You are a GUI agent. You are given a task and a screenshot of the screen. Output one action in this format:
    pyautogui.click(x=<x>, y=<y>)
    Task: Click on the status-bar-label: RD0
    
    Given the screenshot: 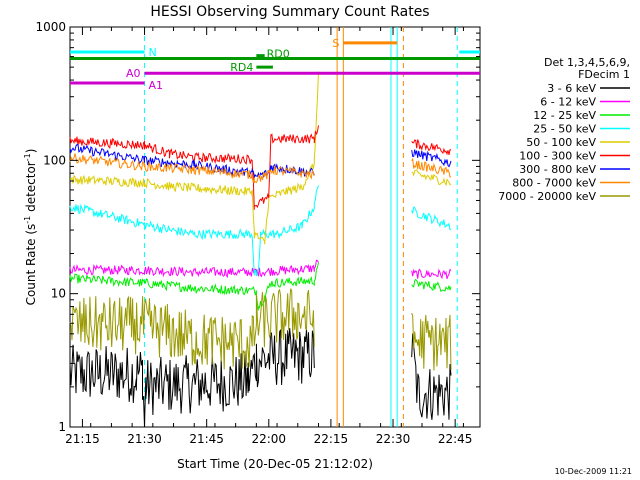 What is the action you would take?
    pyautogui.click(x=278, y=54)
    